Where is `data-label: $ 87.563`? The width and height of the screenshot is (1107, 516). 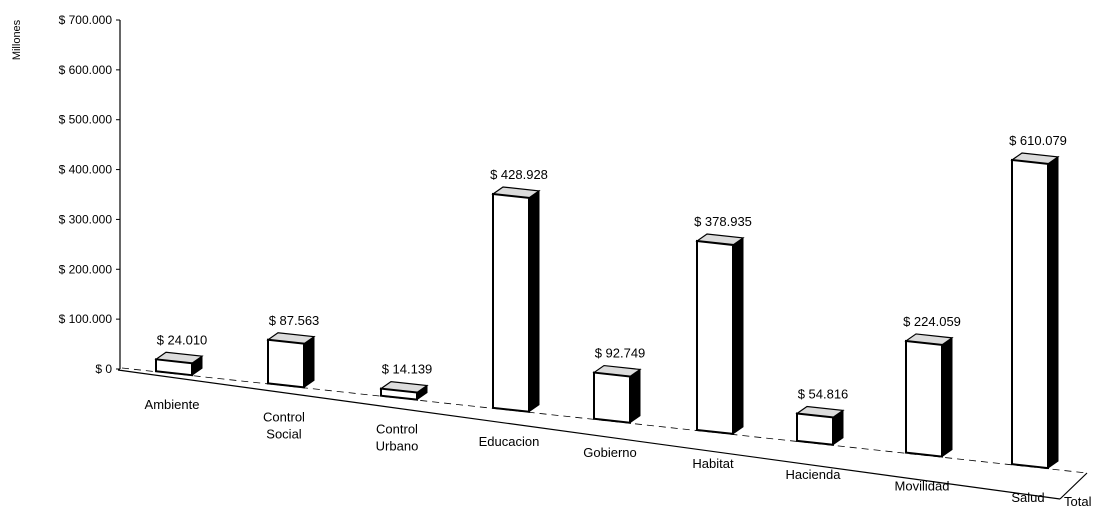
data-label: $ 87.563 is located at coordinates (294, 320).